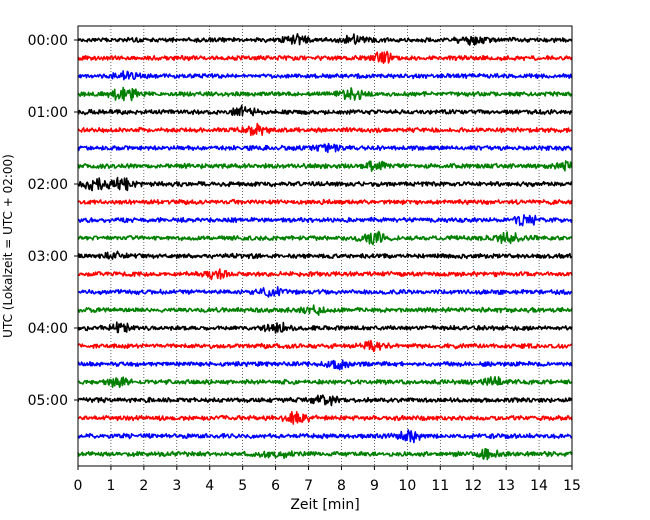 The width and height of the screenshot is (650, 520). Describe the element at coordinates (48, 113) in the screenshot. I see `y-tick-label-01:00: 01:00` at that location.